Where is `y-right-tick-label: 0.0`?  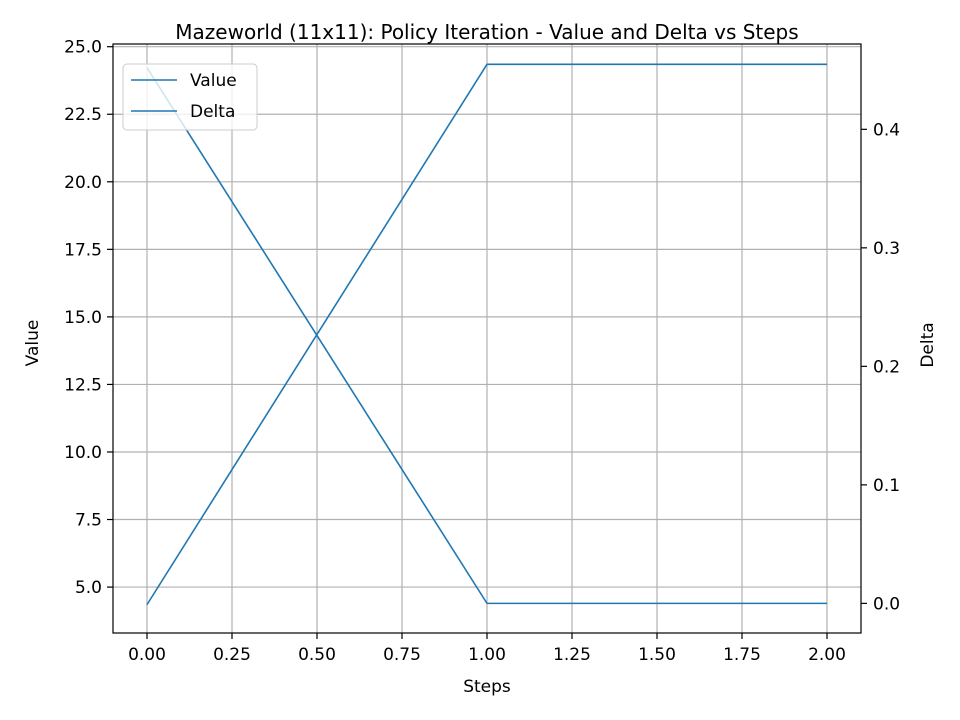 y-right-tick-label: 0.0 is located at coordinates (886, 604).